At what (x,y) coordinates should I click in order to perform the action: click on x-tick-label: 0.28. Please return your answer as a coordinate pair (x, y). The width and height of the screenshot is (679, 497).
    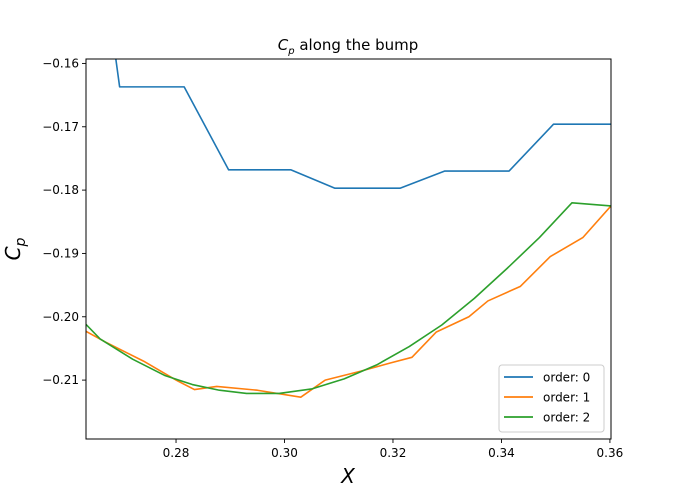
    Looking at the image, I should click on (176, 453).